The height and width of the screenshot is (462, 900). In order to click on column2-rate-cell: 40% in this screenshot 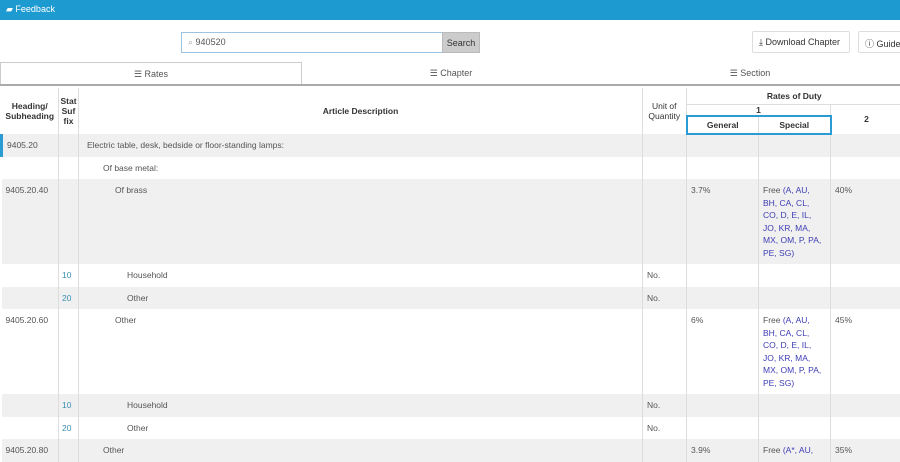, I will do `click(865, 221)`.